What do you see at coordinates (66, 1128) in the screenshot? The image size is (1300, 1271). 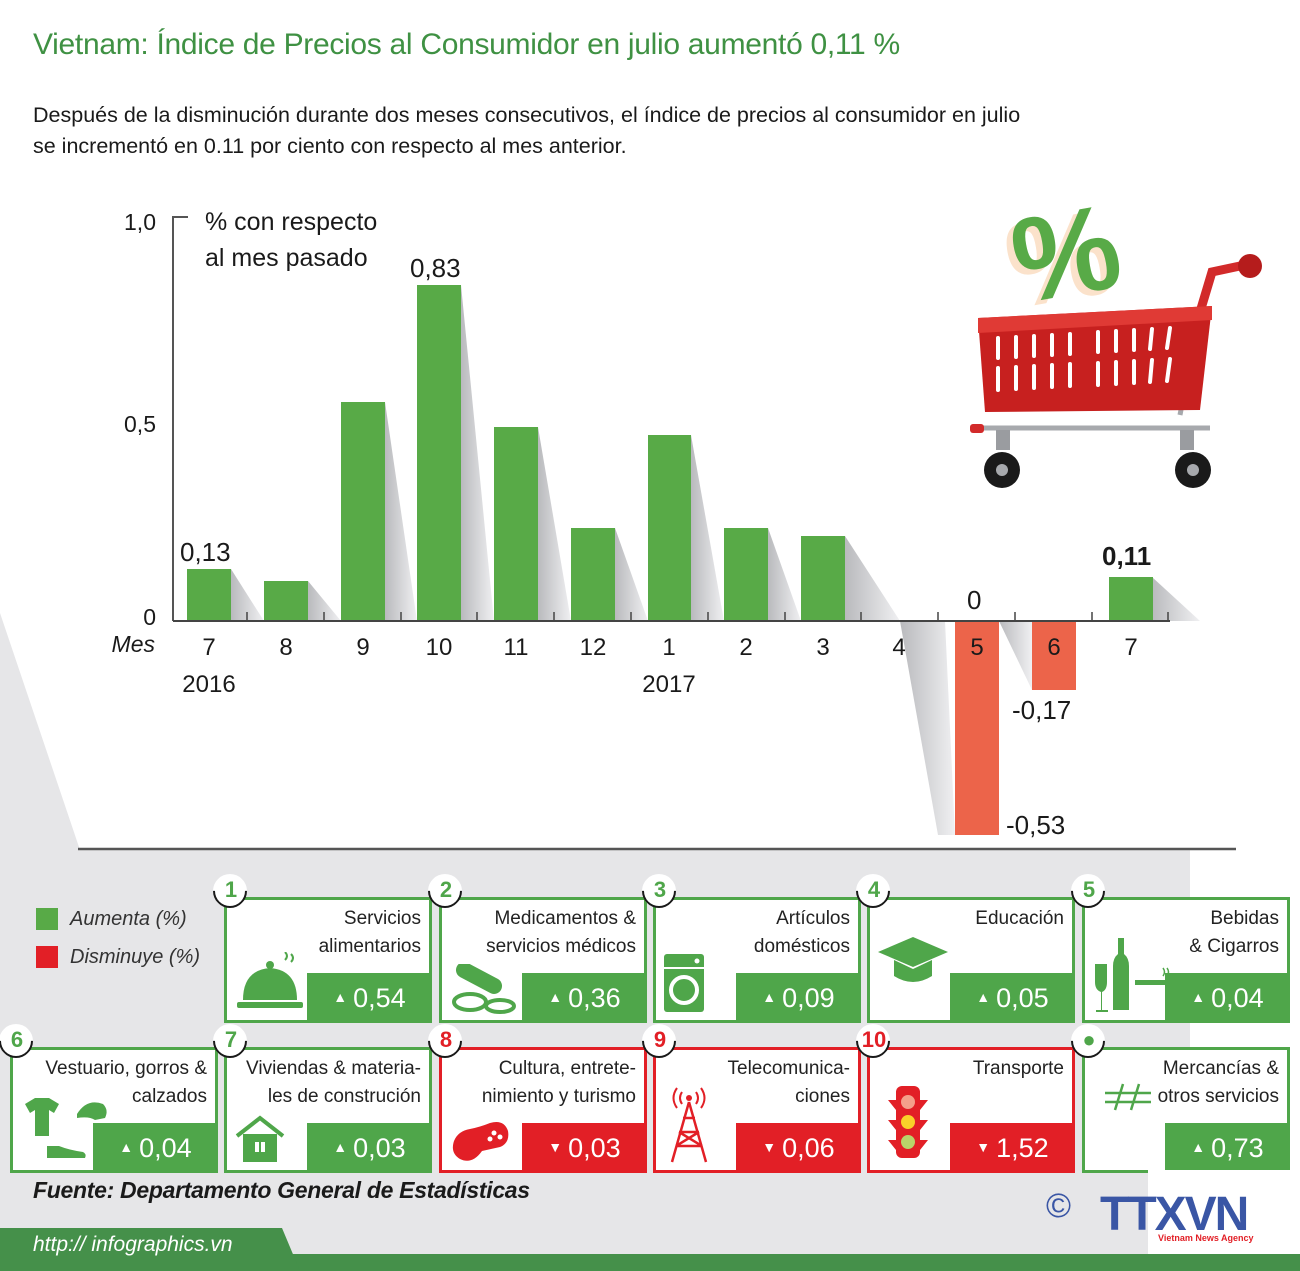 I see `clothing-icon` at bounding box center [66, 1128].